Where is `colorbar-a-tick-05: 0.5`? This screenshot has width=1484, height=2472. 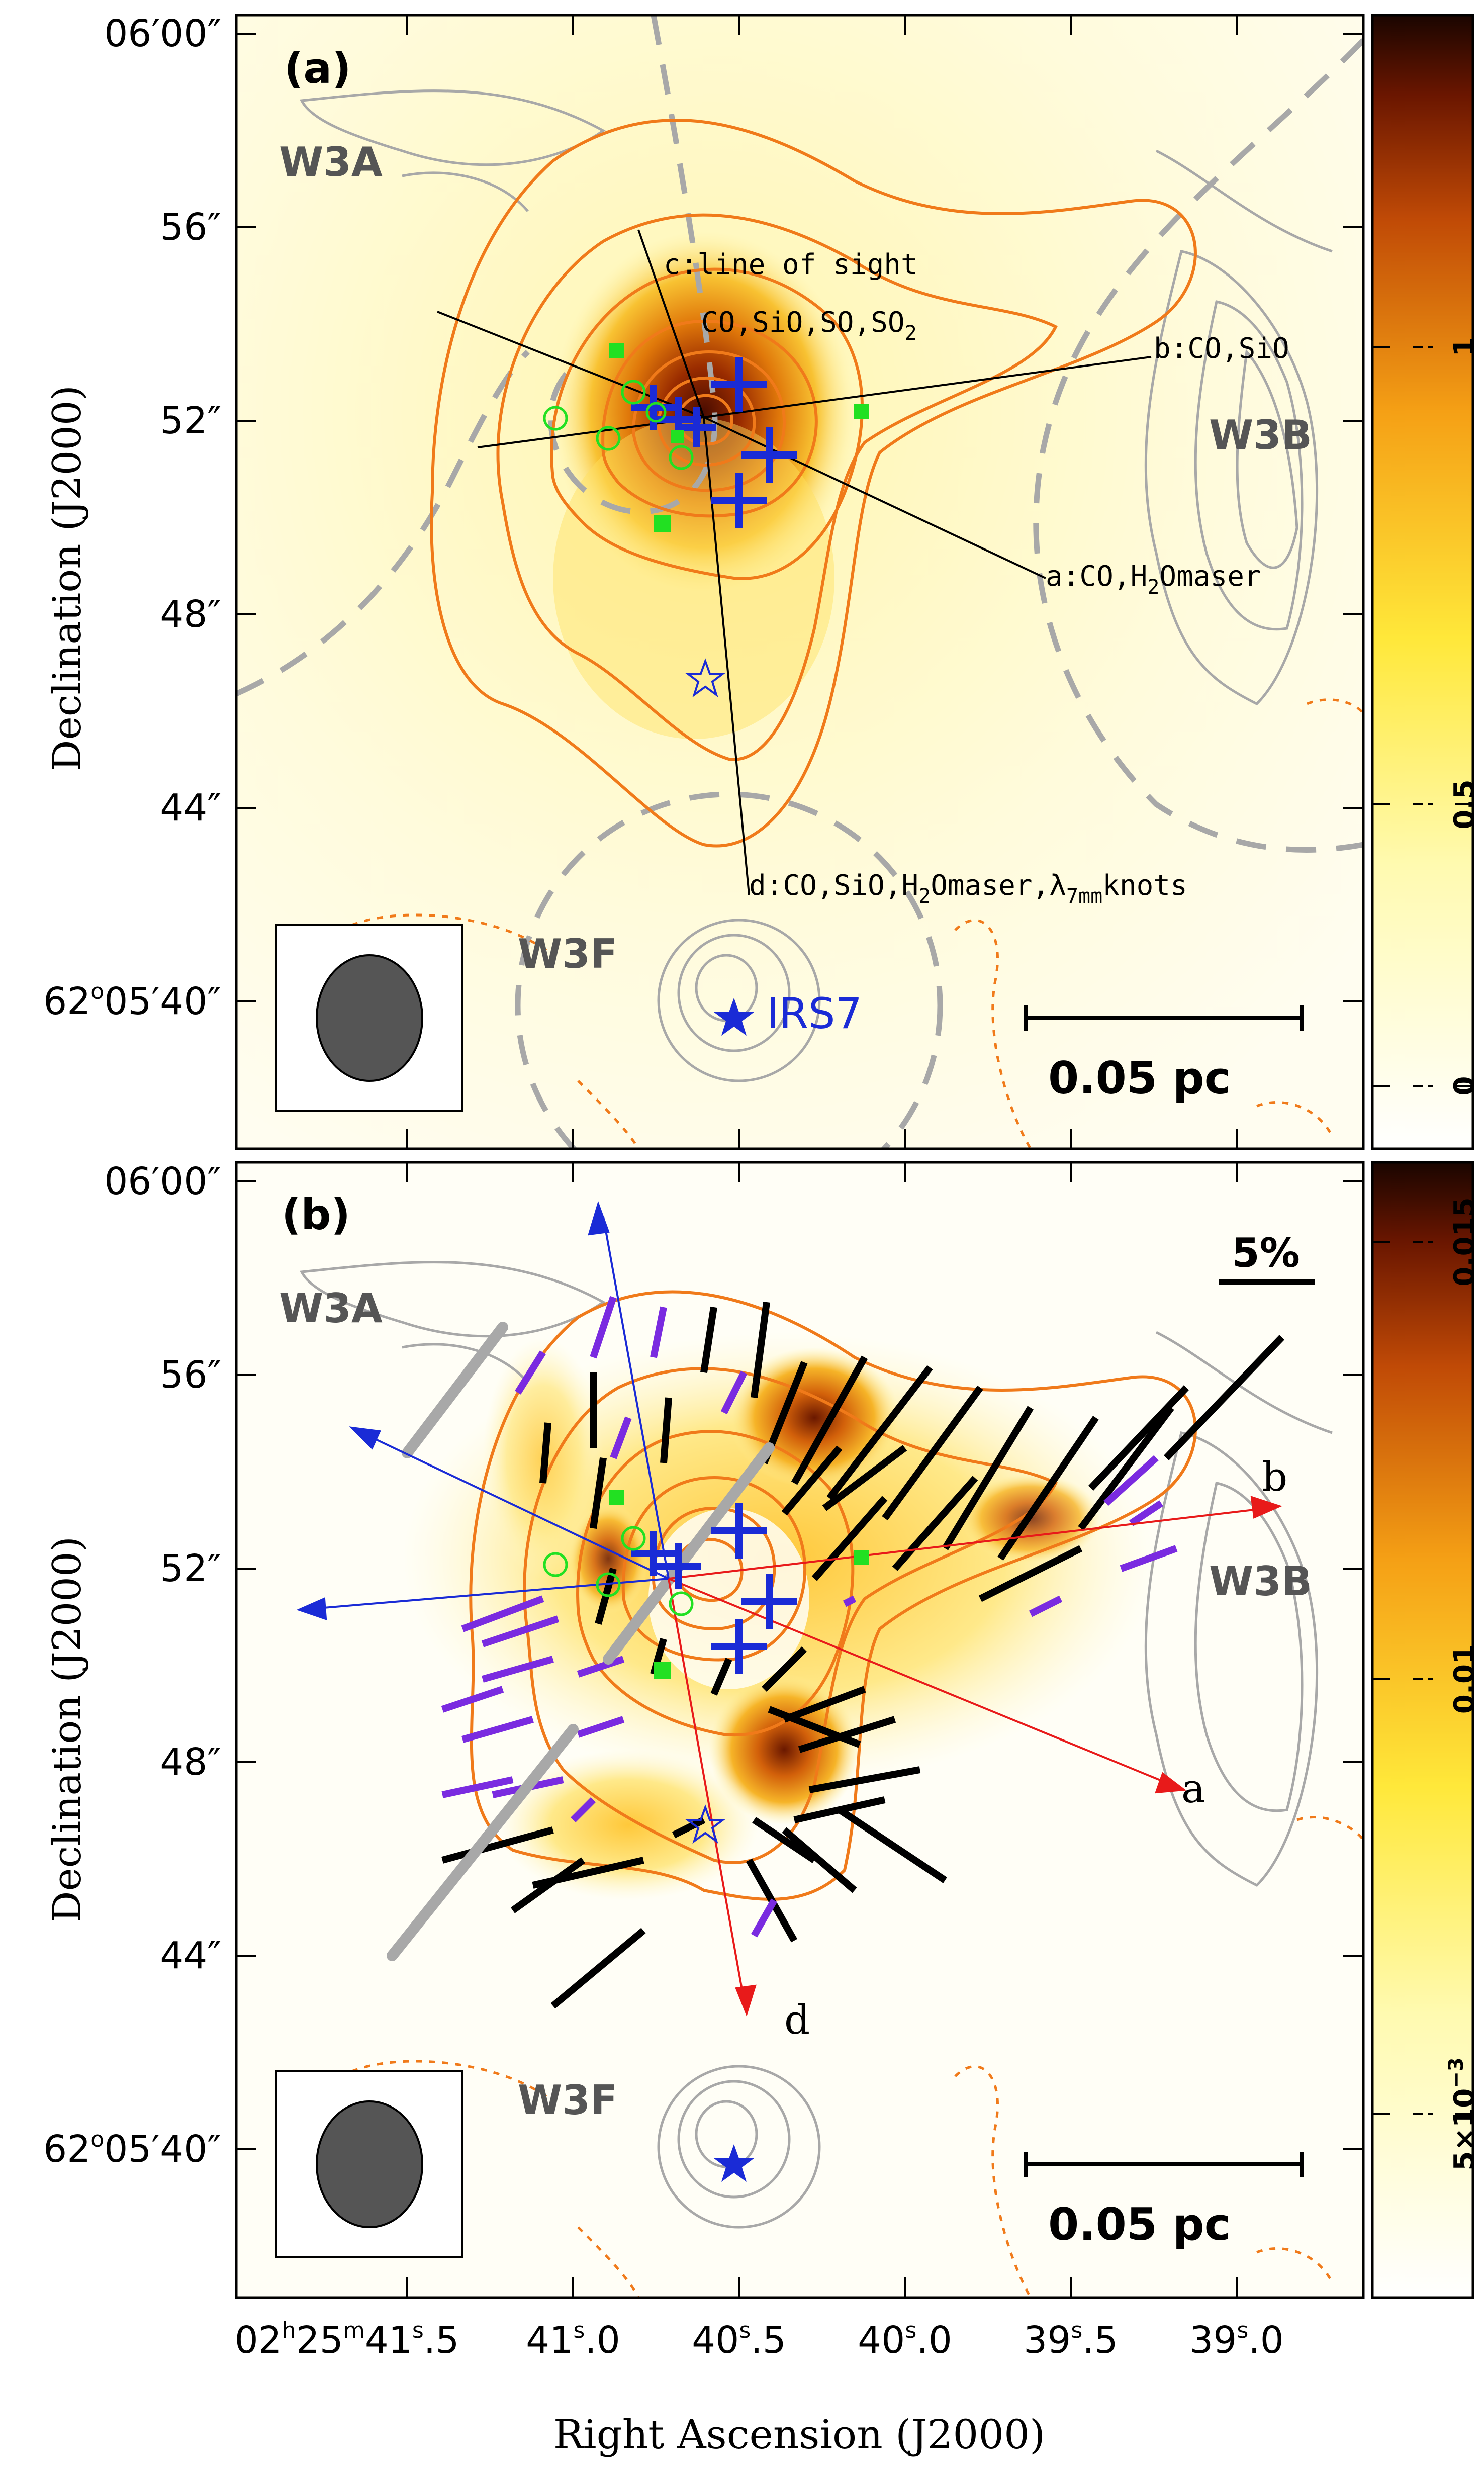
colorbar-a-tick-05: 0.5 is located at coordinates (1464, 804).